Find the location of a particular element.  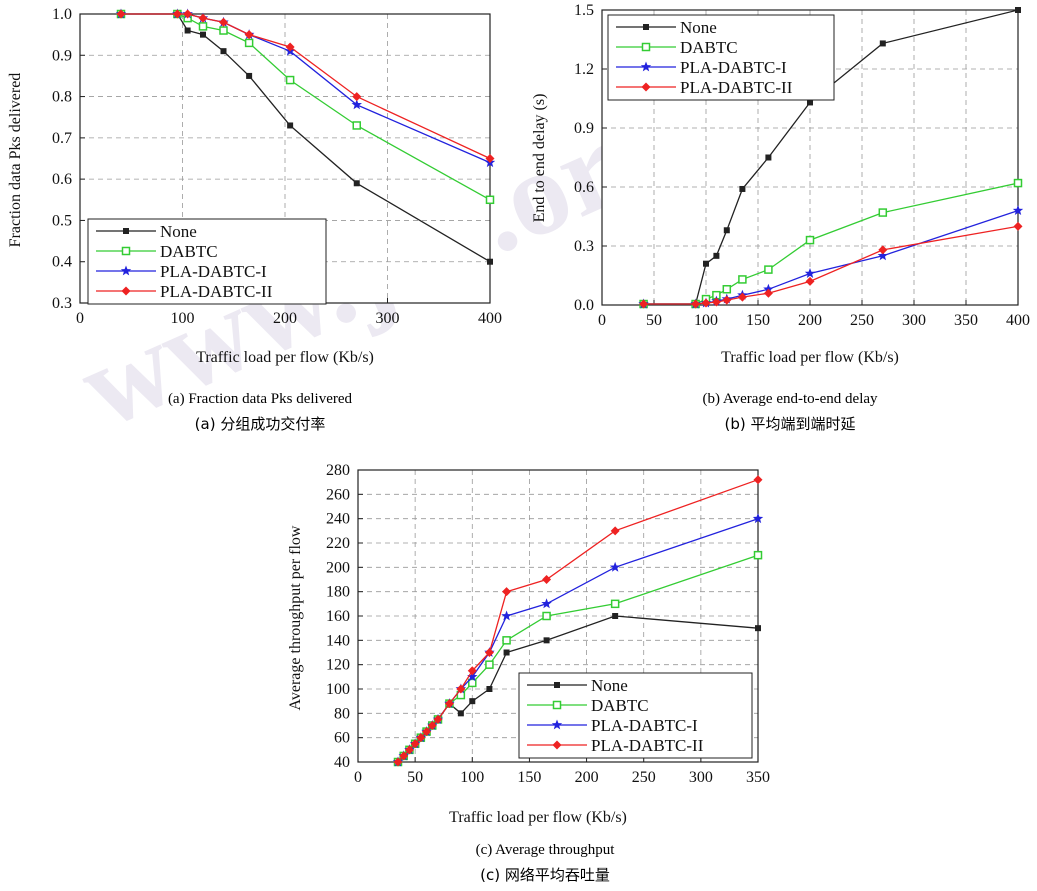

x-tick-label-c-300: 300 is located at coordinates (701, 777).